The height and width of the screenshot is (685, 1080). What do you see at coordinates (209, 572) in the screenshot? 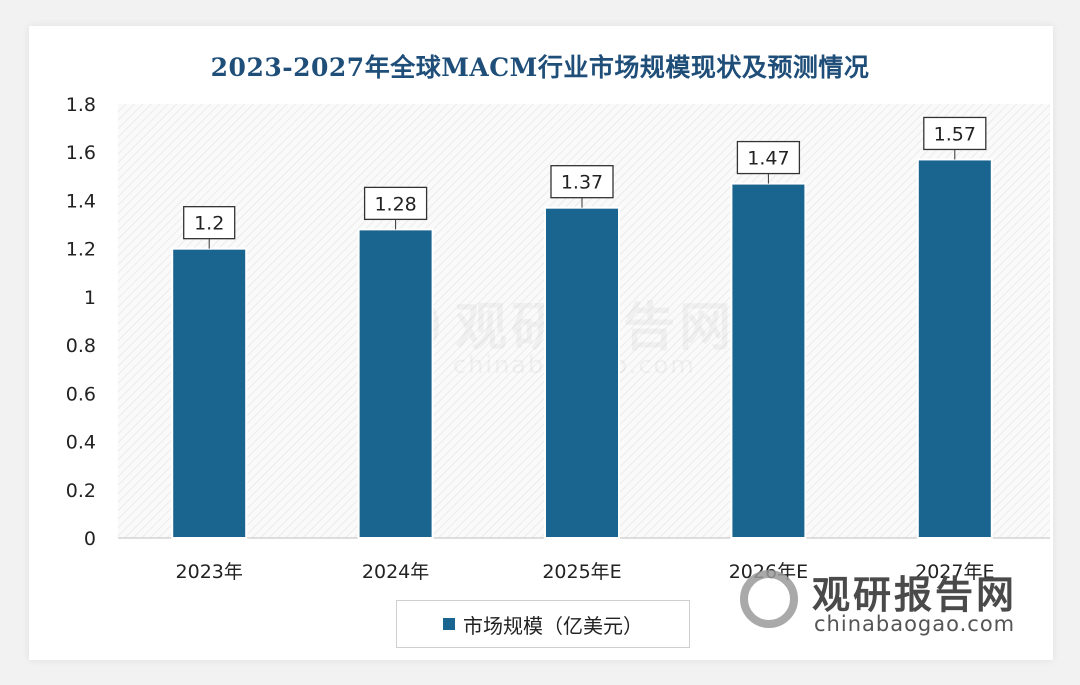
I see `x-tick-label: 2023年` at bounding box center [209, 572].